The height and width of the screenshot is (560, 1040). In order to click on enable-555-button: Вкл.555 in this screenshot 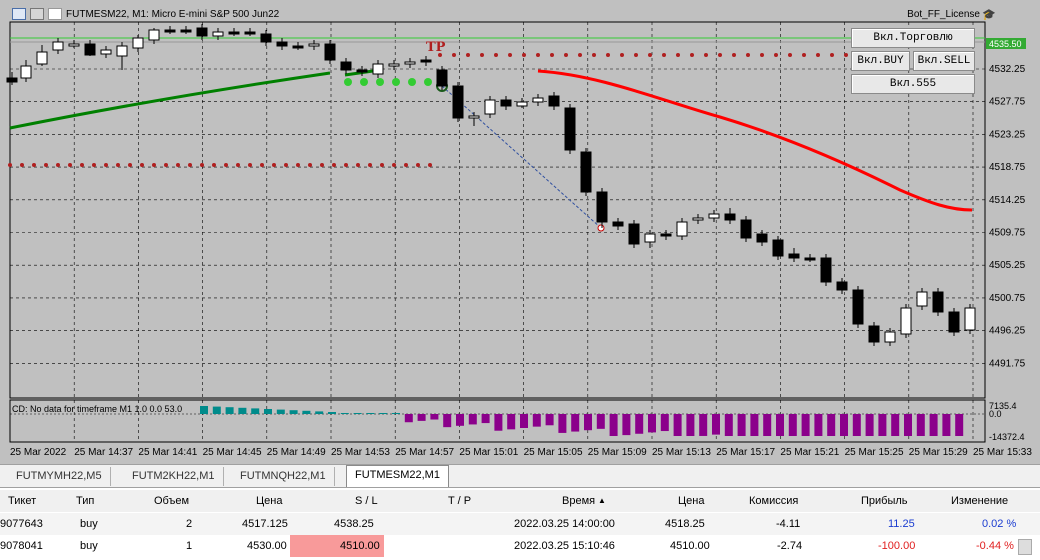, I will do `click(913, 84)`.